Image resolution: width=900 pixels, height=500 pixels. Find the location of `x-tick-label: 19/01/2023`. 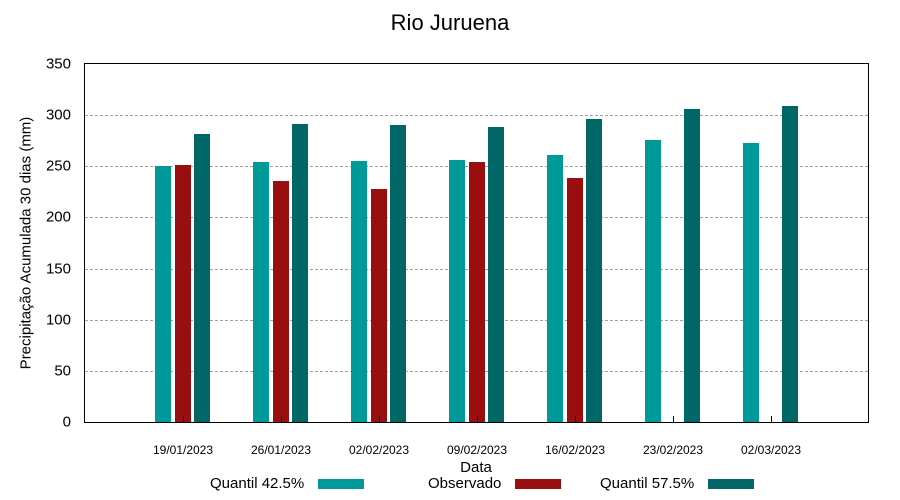

x-tick-label: 19/01/2023 is located at coordinates (183, 450).